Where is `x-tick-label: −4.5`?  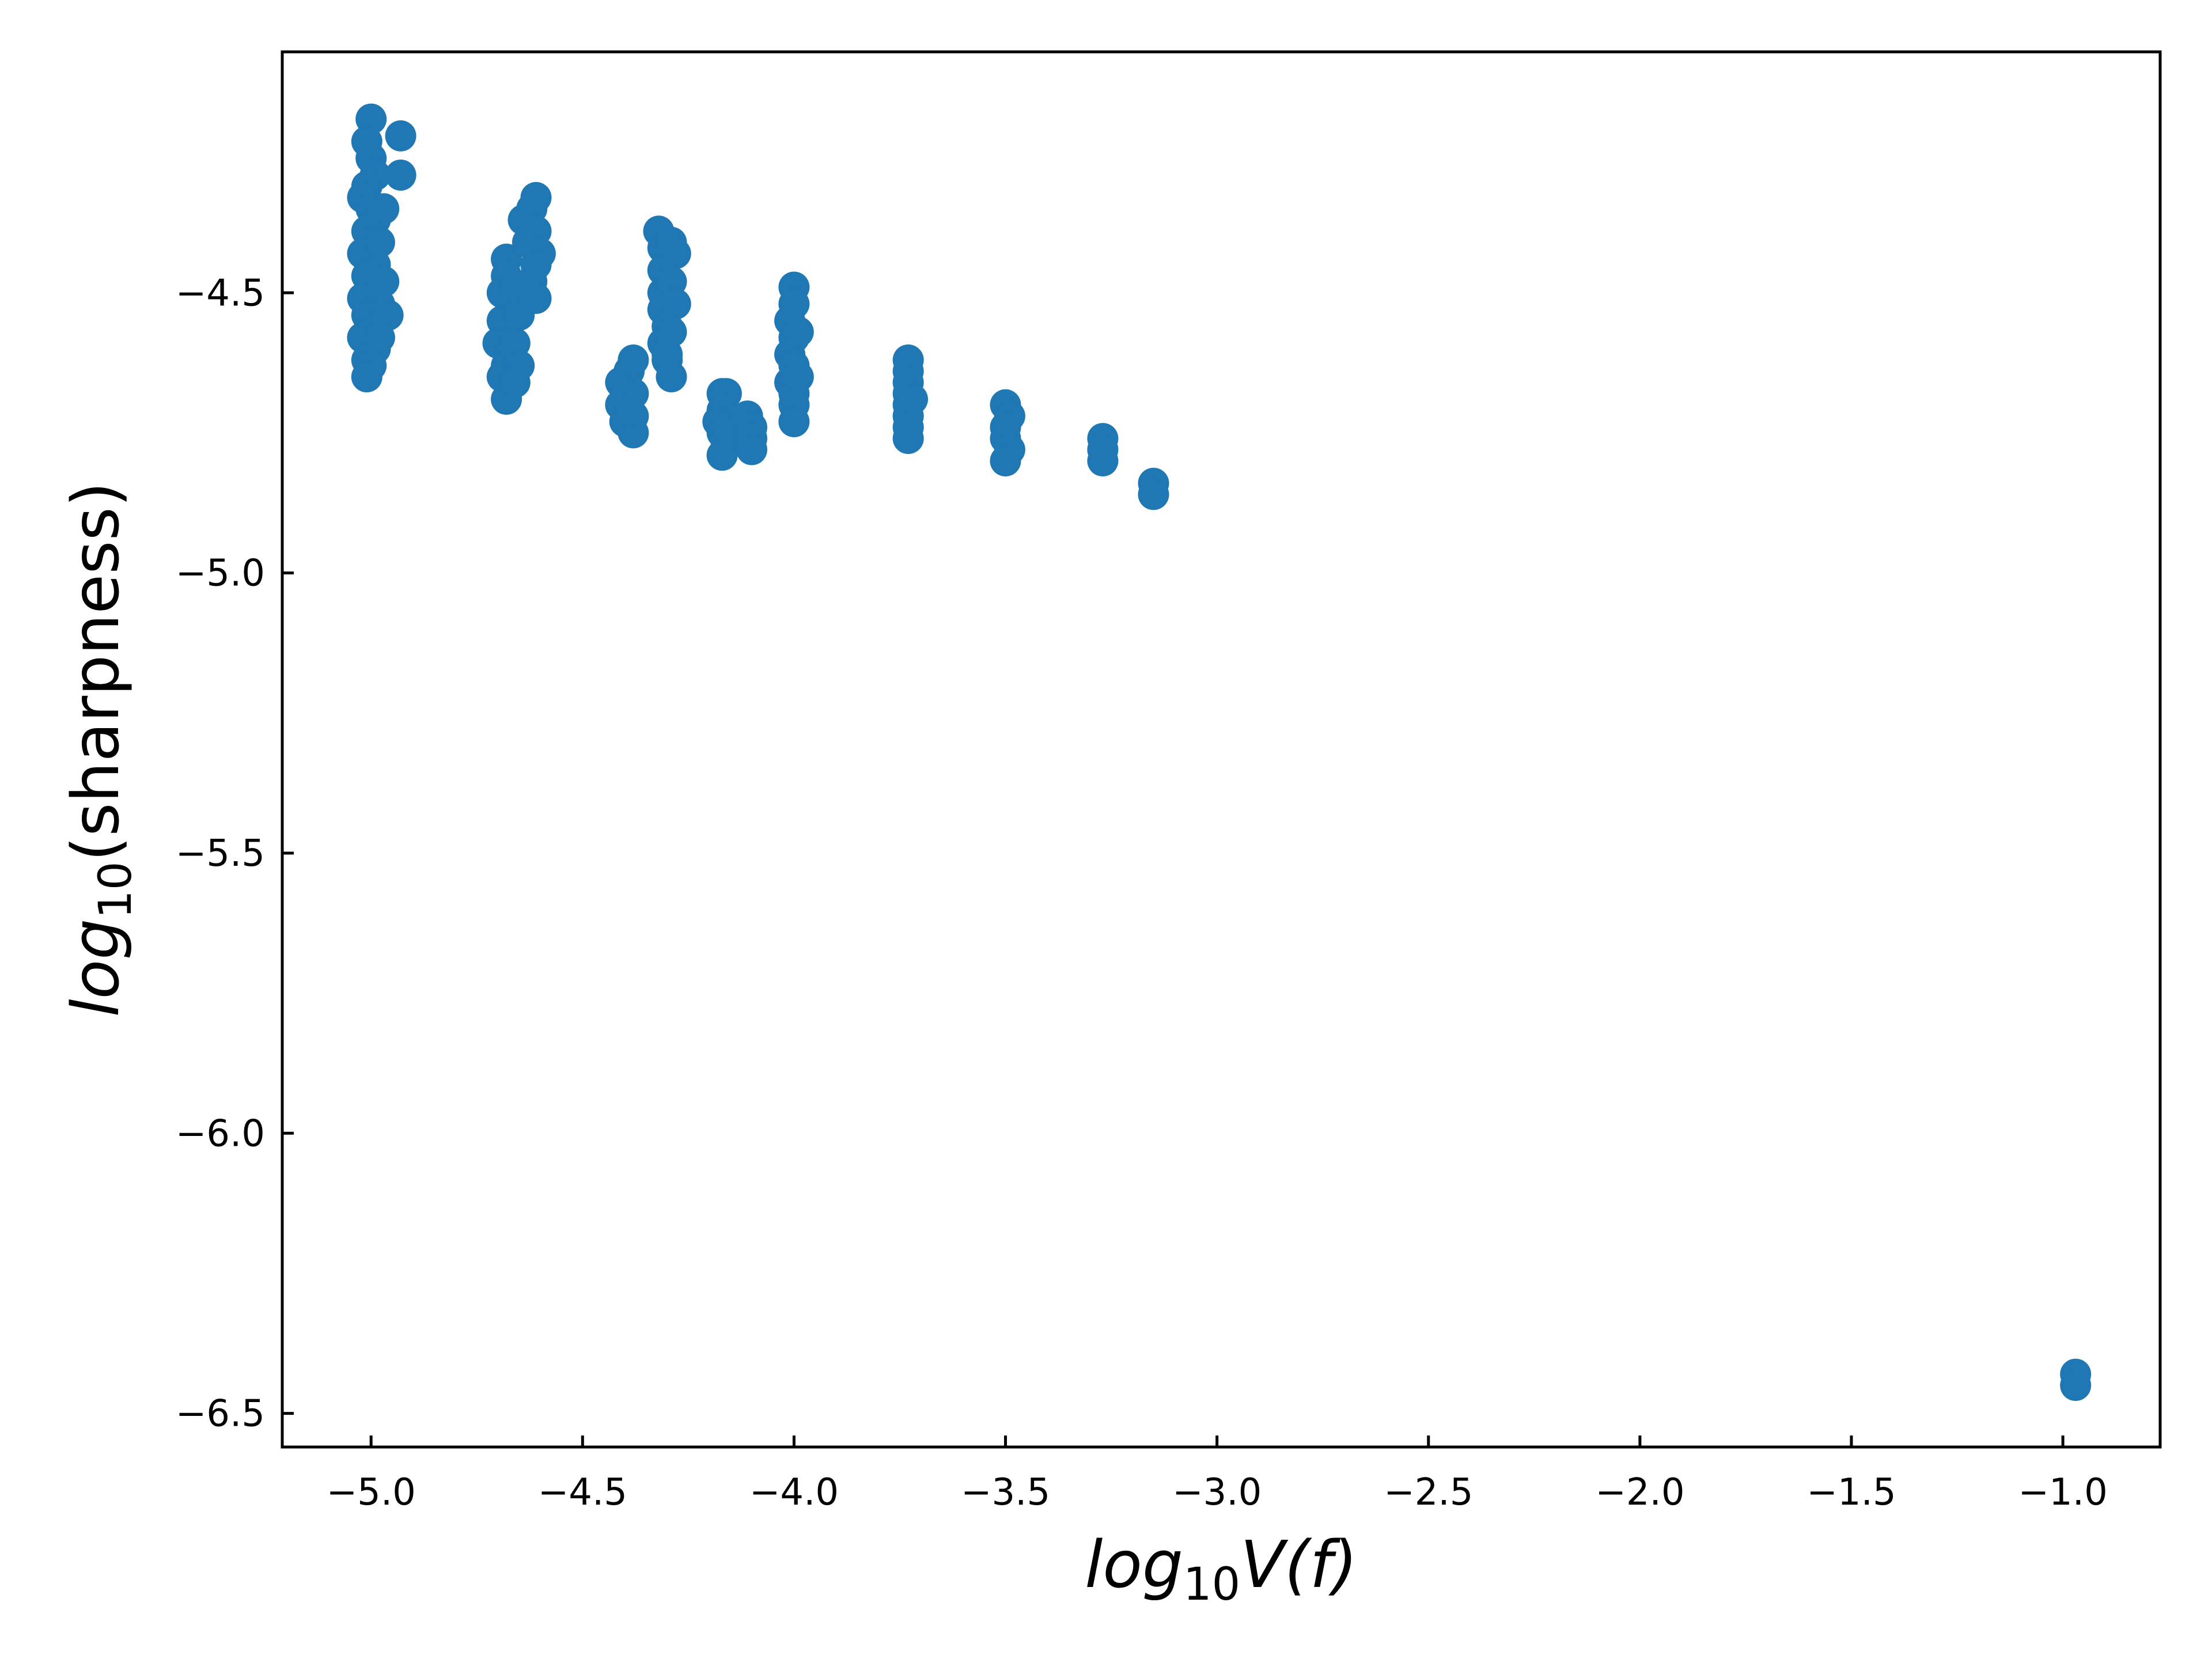
x-tick-label: −4.5 is located at coordinates (582, 1492).